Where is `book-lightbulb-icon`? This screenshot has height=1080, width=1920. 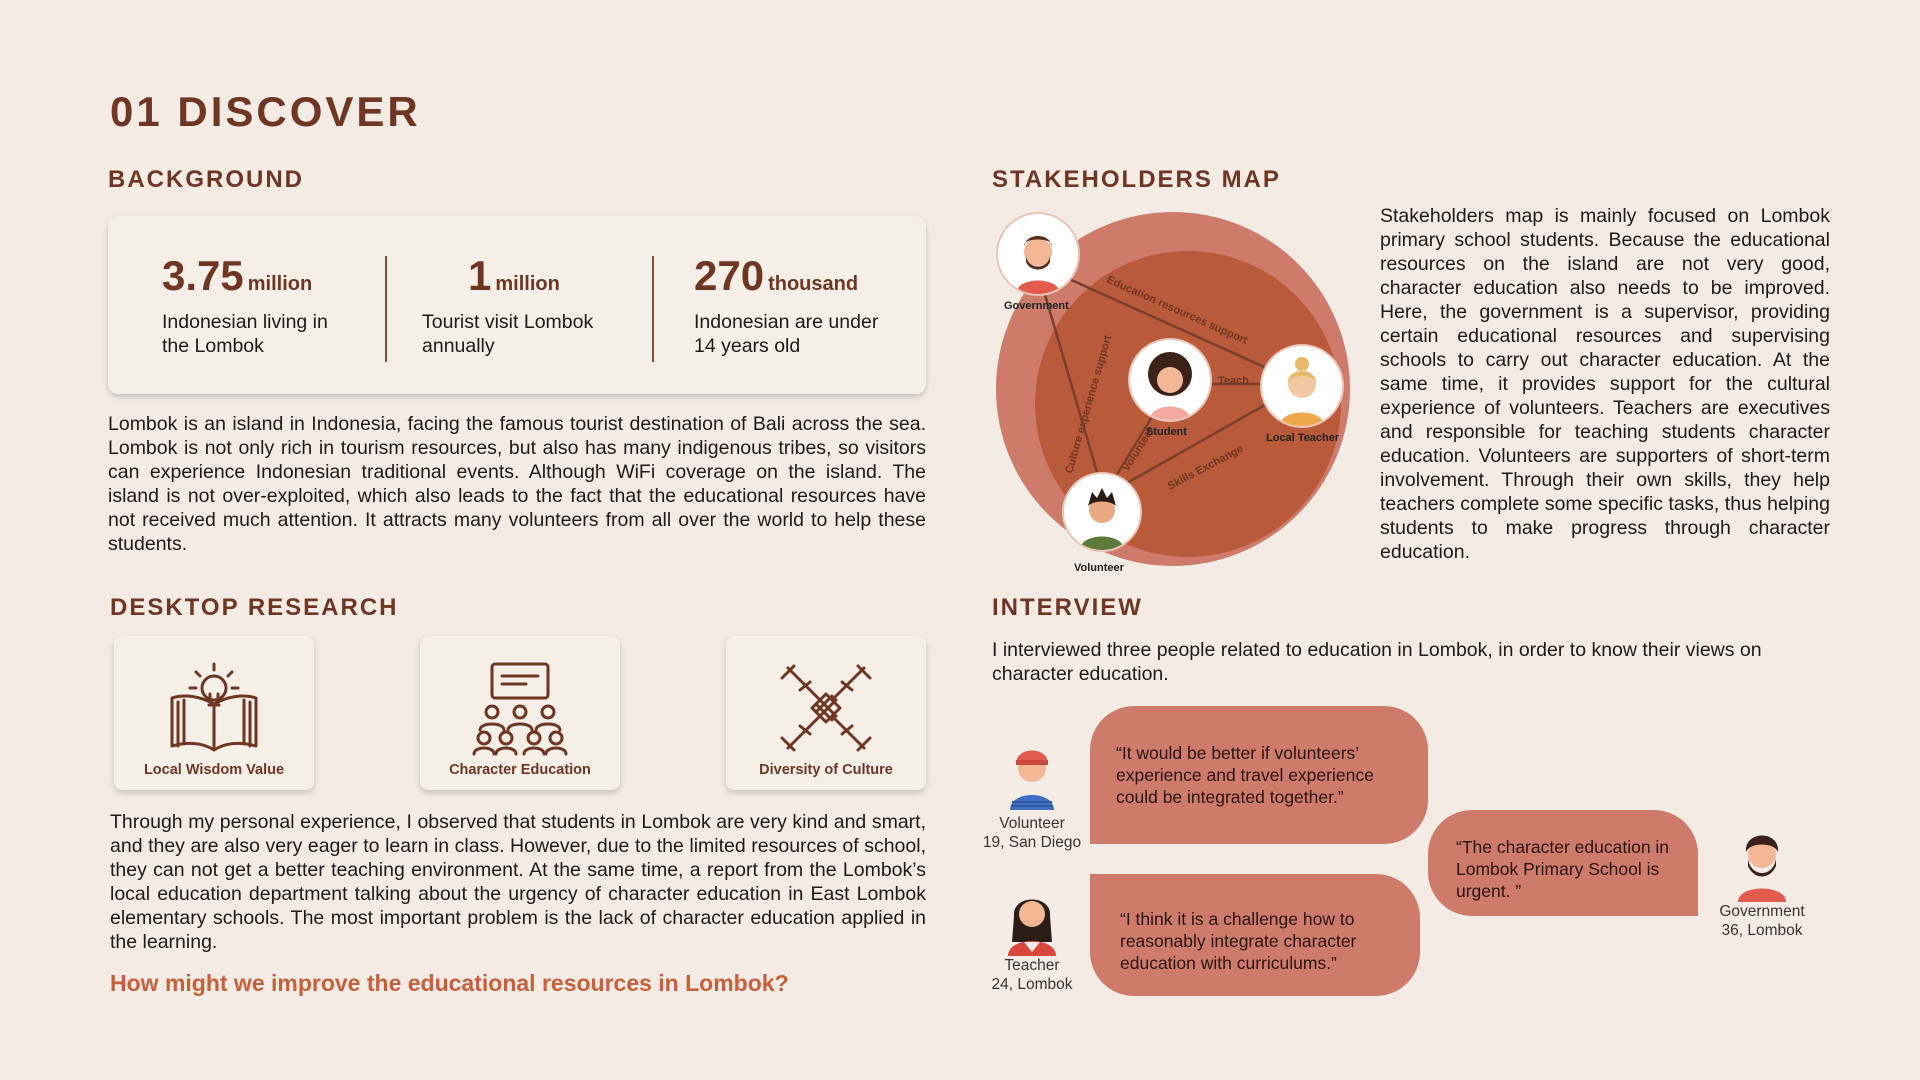 book-lightbulb-icon is located at coordinates (214, 707).